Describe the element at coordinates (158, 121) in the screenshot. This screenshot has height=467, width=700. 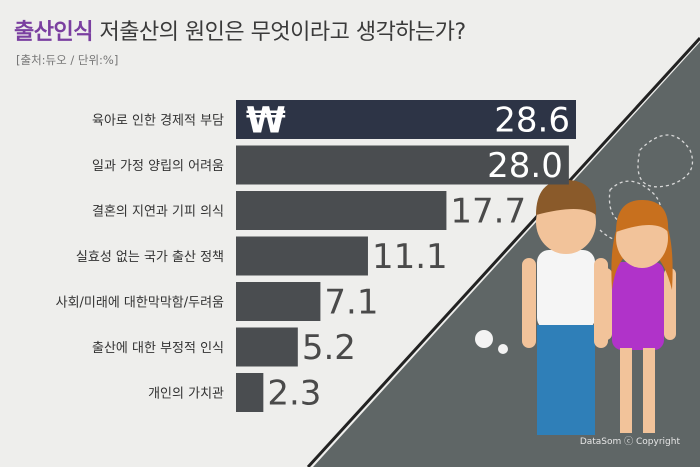
I see `category-label: 육아로 인한 경제적 부담` at that location.